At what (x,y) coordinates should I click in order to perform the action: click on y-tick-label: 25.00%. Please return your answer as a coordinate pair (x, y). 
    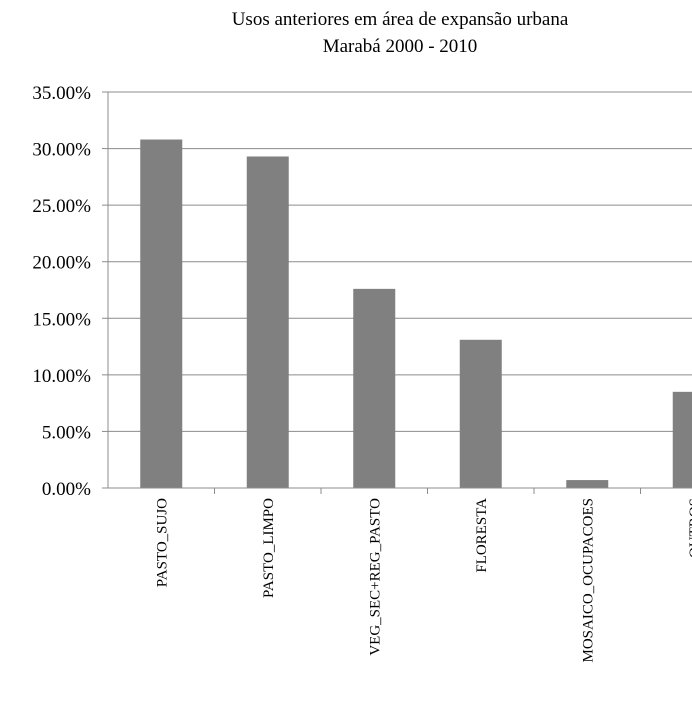
    Looking at the image, I should click on (61, 206).